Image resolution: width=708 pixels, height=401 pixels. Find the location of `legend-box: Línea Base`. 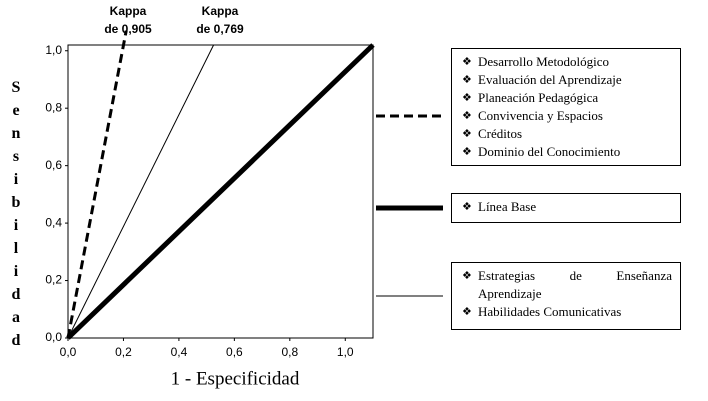

legend-box: Línea Base is located at coordinates (566, 208).